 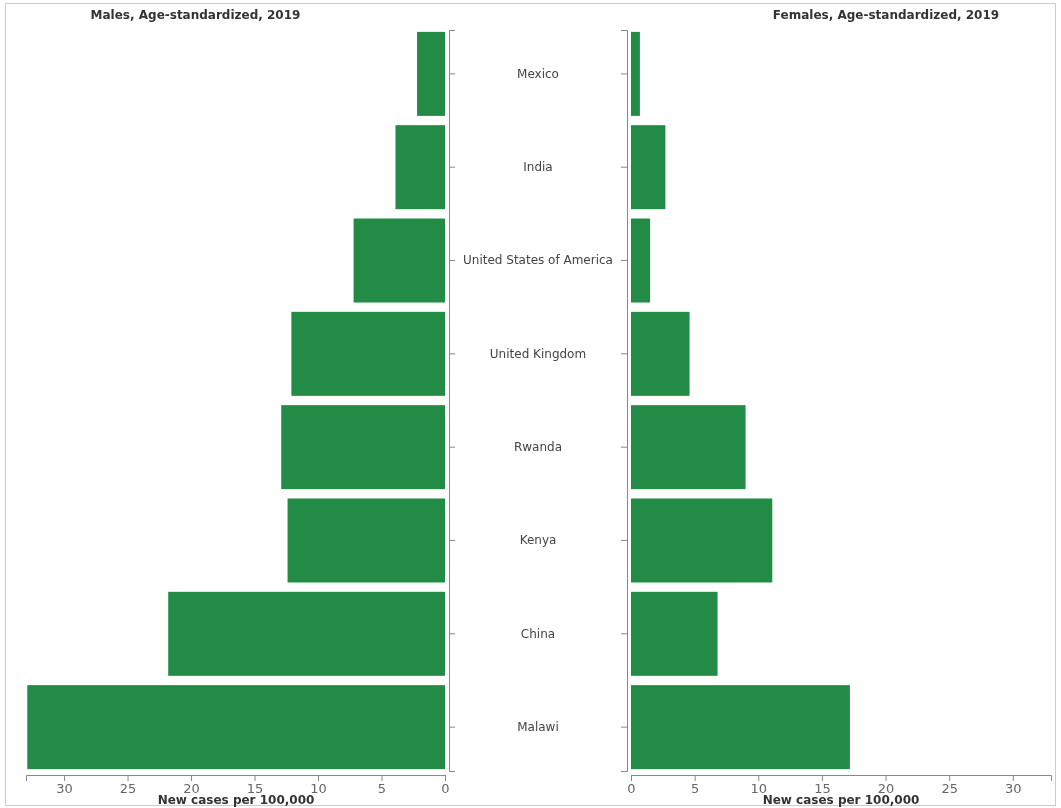 What do you see at coordinates (538, 540) in the screenshot?
I see `y-tick-label: Kenya` at bounding box center [538, 540].